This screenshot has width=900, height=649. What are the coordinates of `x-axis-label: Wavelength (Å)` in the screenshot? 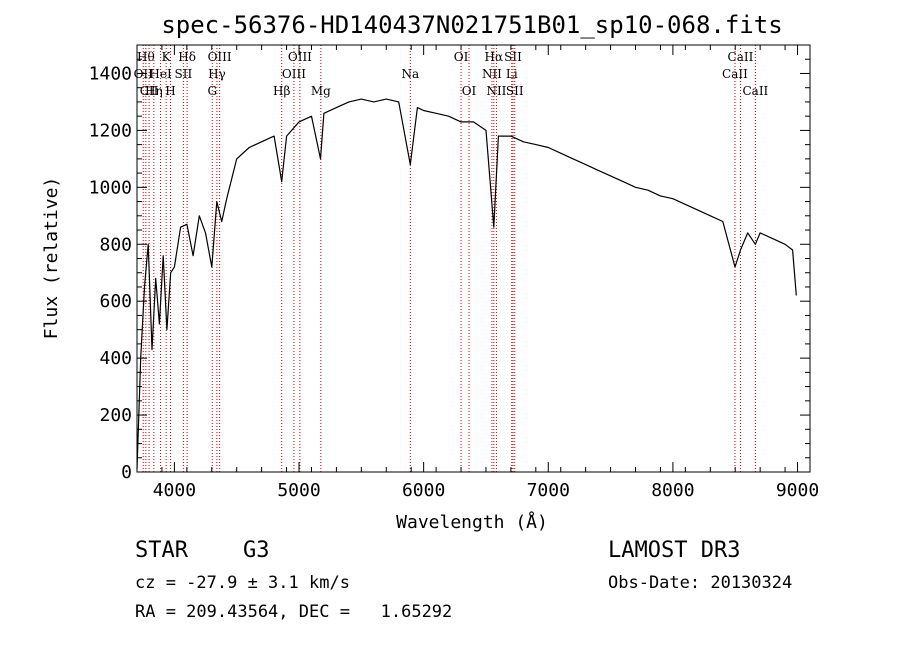 It's located at (472, 522).